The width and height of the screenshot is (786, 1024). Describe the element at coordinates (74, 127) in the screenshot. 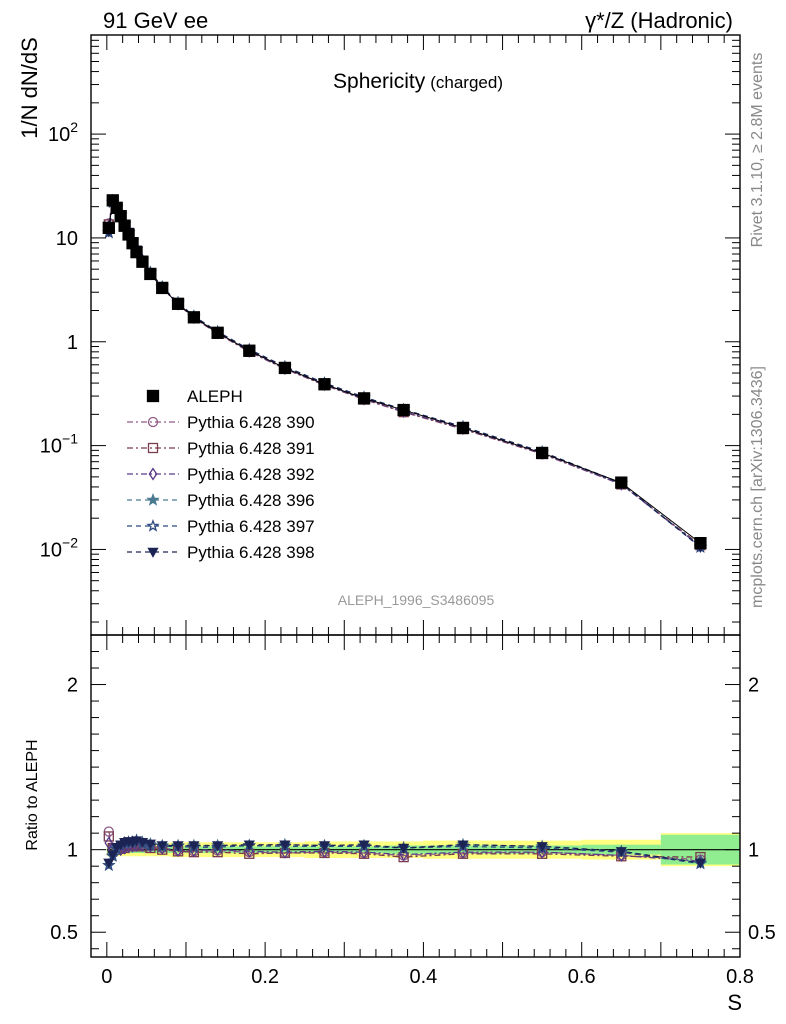

I see `y-tick-label-exponent: 2` at that location.